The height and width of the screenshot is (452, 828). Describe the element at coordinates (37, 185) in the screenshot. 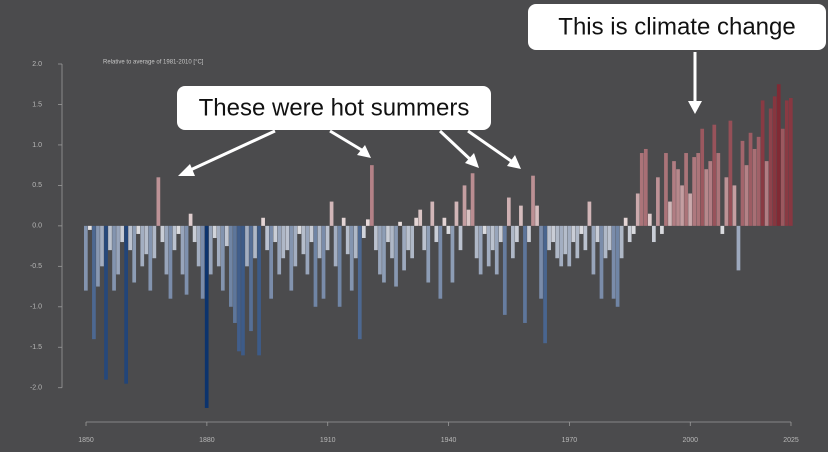

I see `y-tick-label: 0.5` at that location.